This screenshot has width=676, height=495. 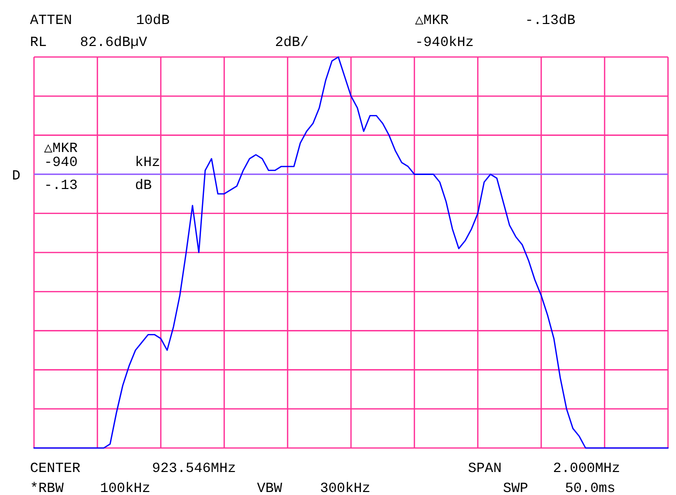 I want to click on text: -.13dB, so click(x=550, y=21).